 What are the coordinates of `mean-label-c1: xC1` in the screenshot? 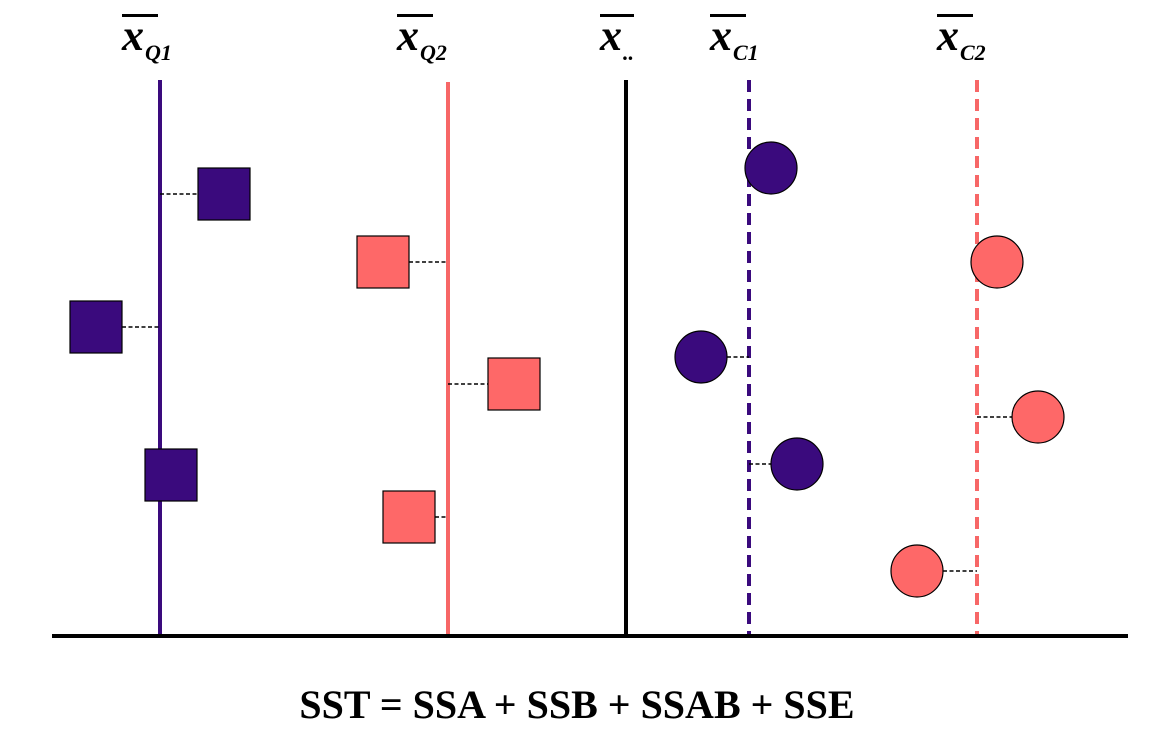 It's located at (734, 39).